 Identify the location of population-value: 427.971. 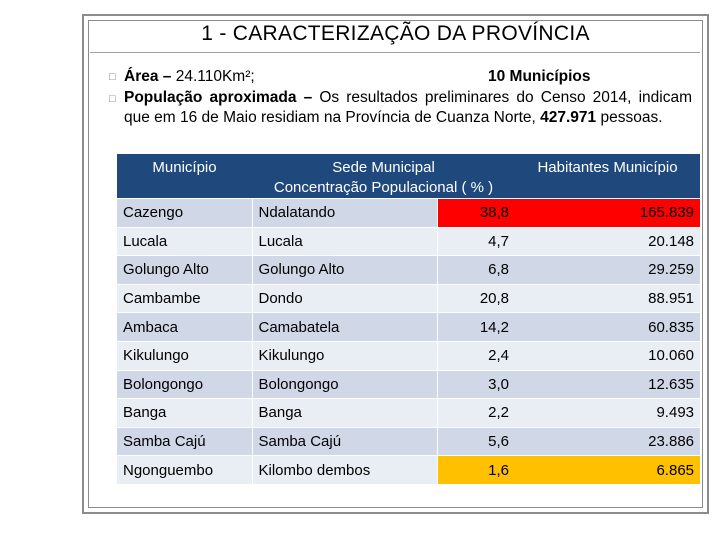
(568, 117).